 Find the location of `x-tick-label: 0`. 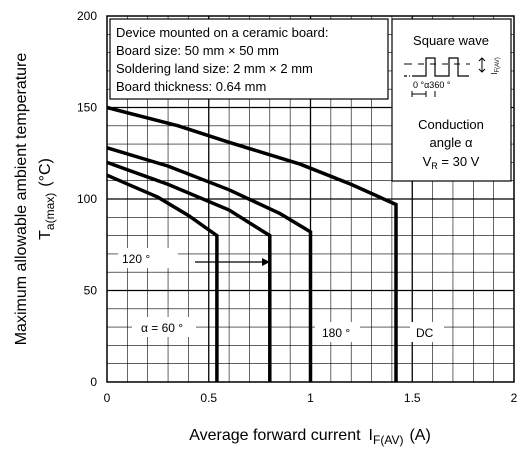

x-tick-label: 0 is located at coordinates (107, 398).